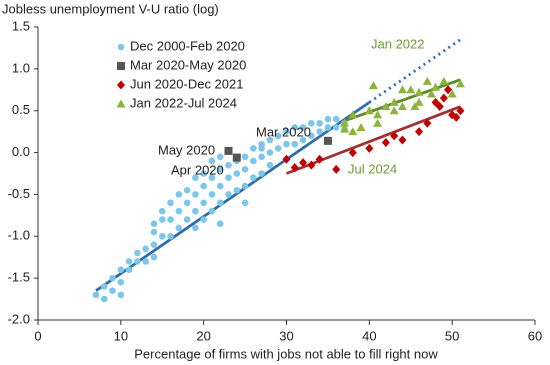  Describe the element at coordinates (19, 277) in the screenshot. I see `y-tick-label: -1.5` at that location.